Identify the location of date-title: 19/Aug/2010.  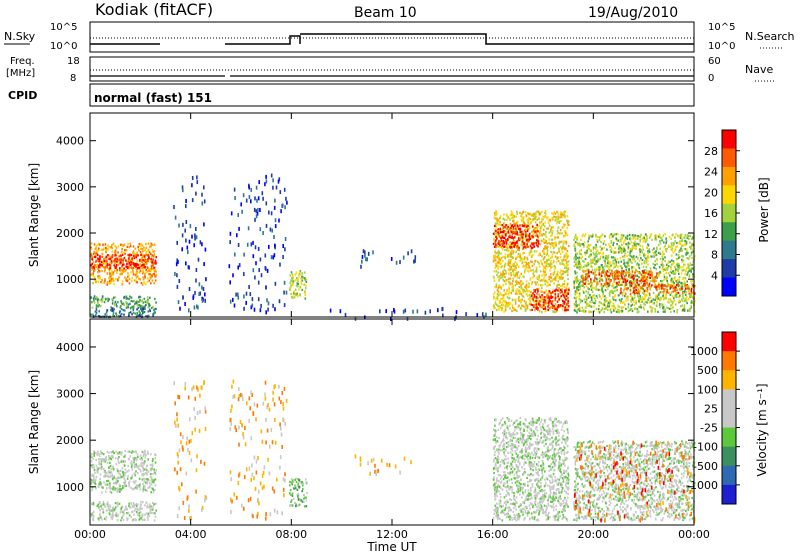
(633, 13).